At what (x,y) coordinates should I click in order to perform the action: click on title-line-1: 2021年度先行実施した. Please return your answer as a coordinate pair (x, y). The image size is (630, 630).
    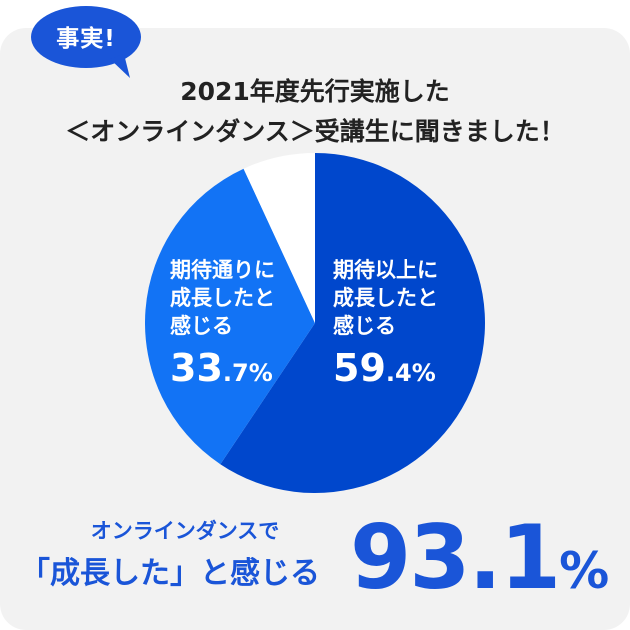
    Looking at the image, I should click on (315, 91).